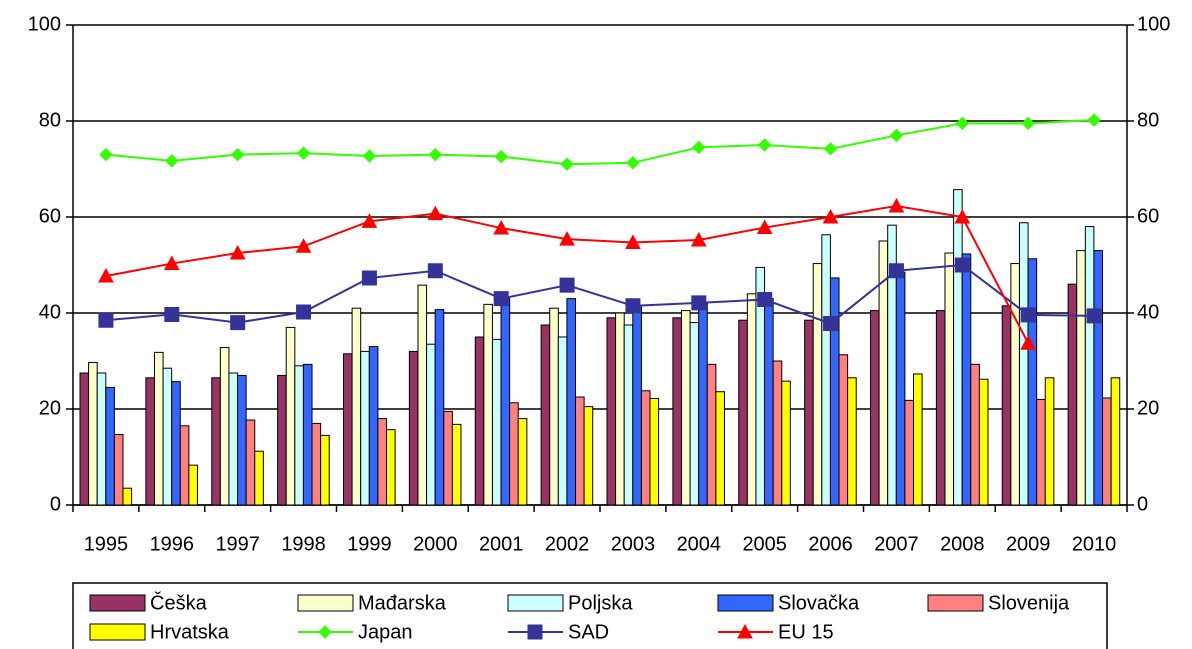 This screenshot has width=1192, height=649. Describe the element at coordinates (44, 24) in the screenshot. I see `y-tick-label: 100` at that location.